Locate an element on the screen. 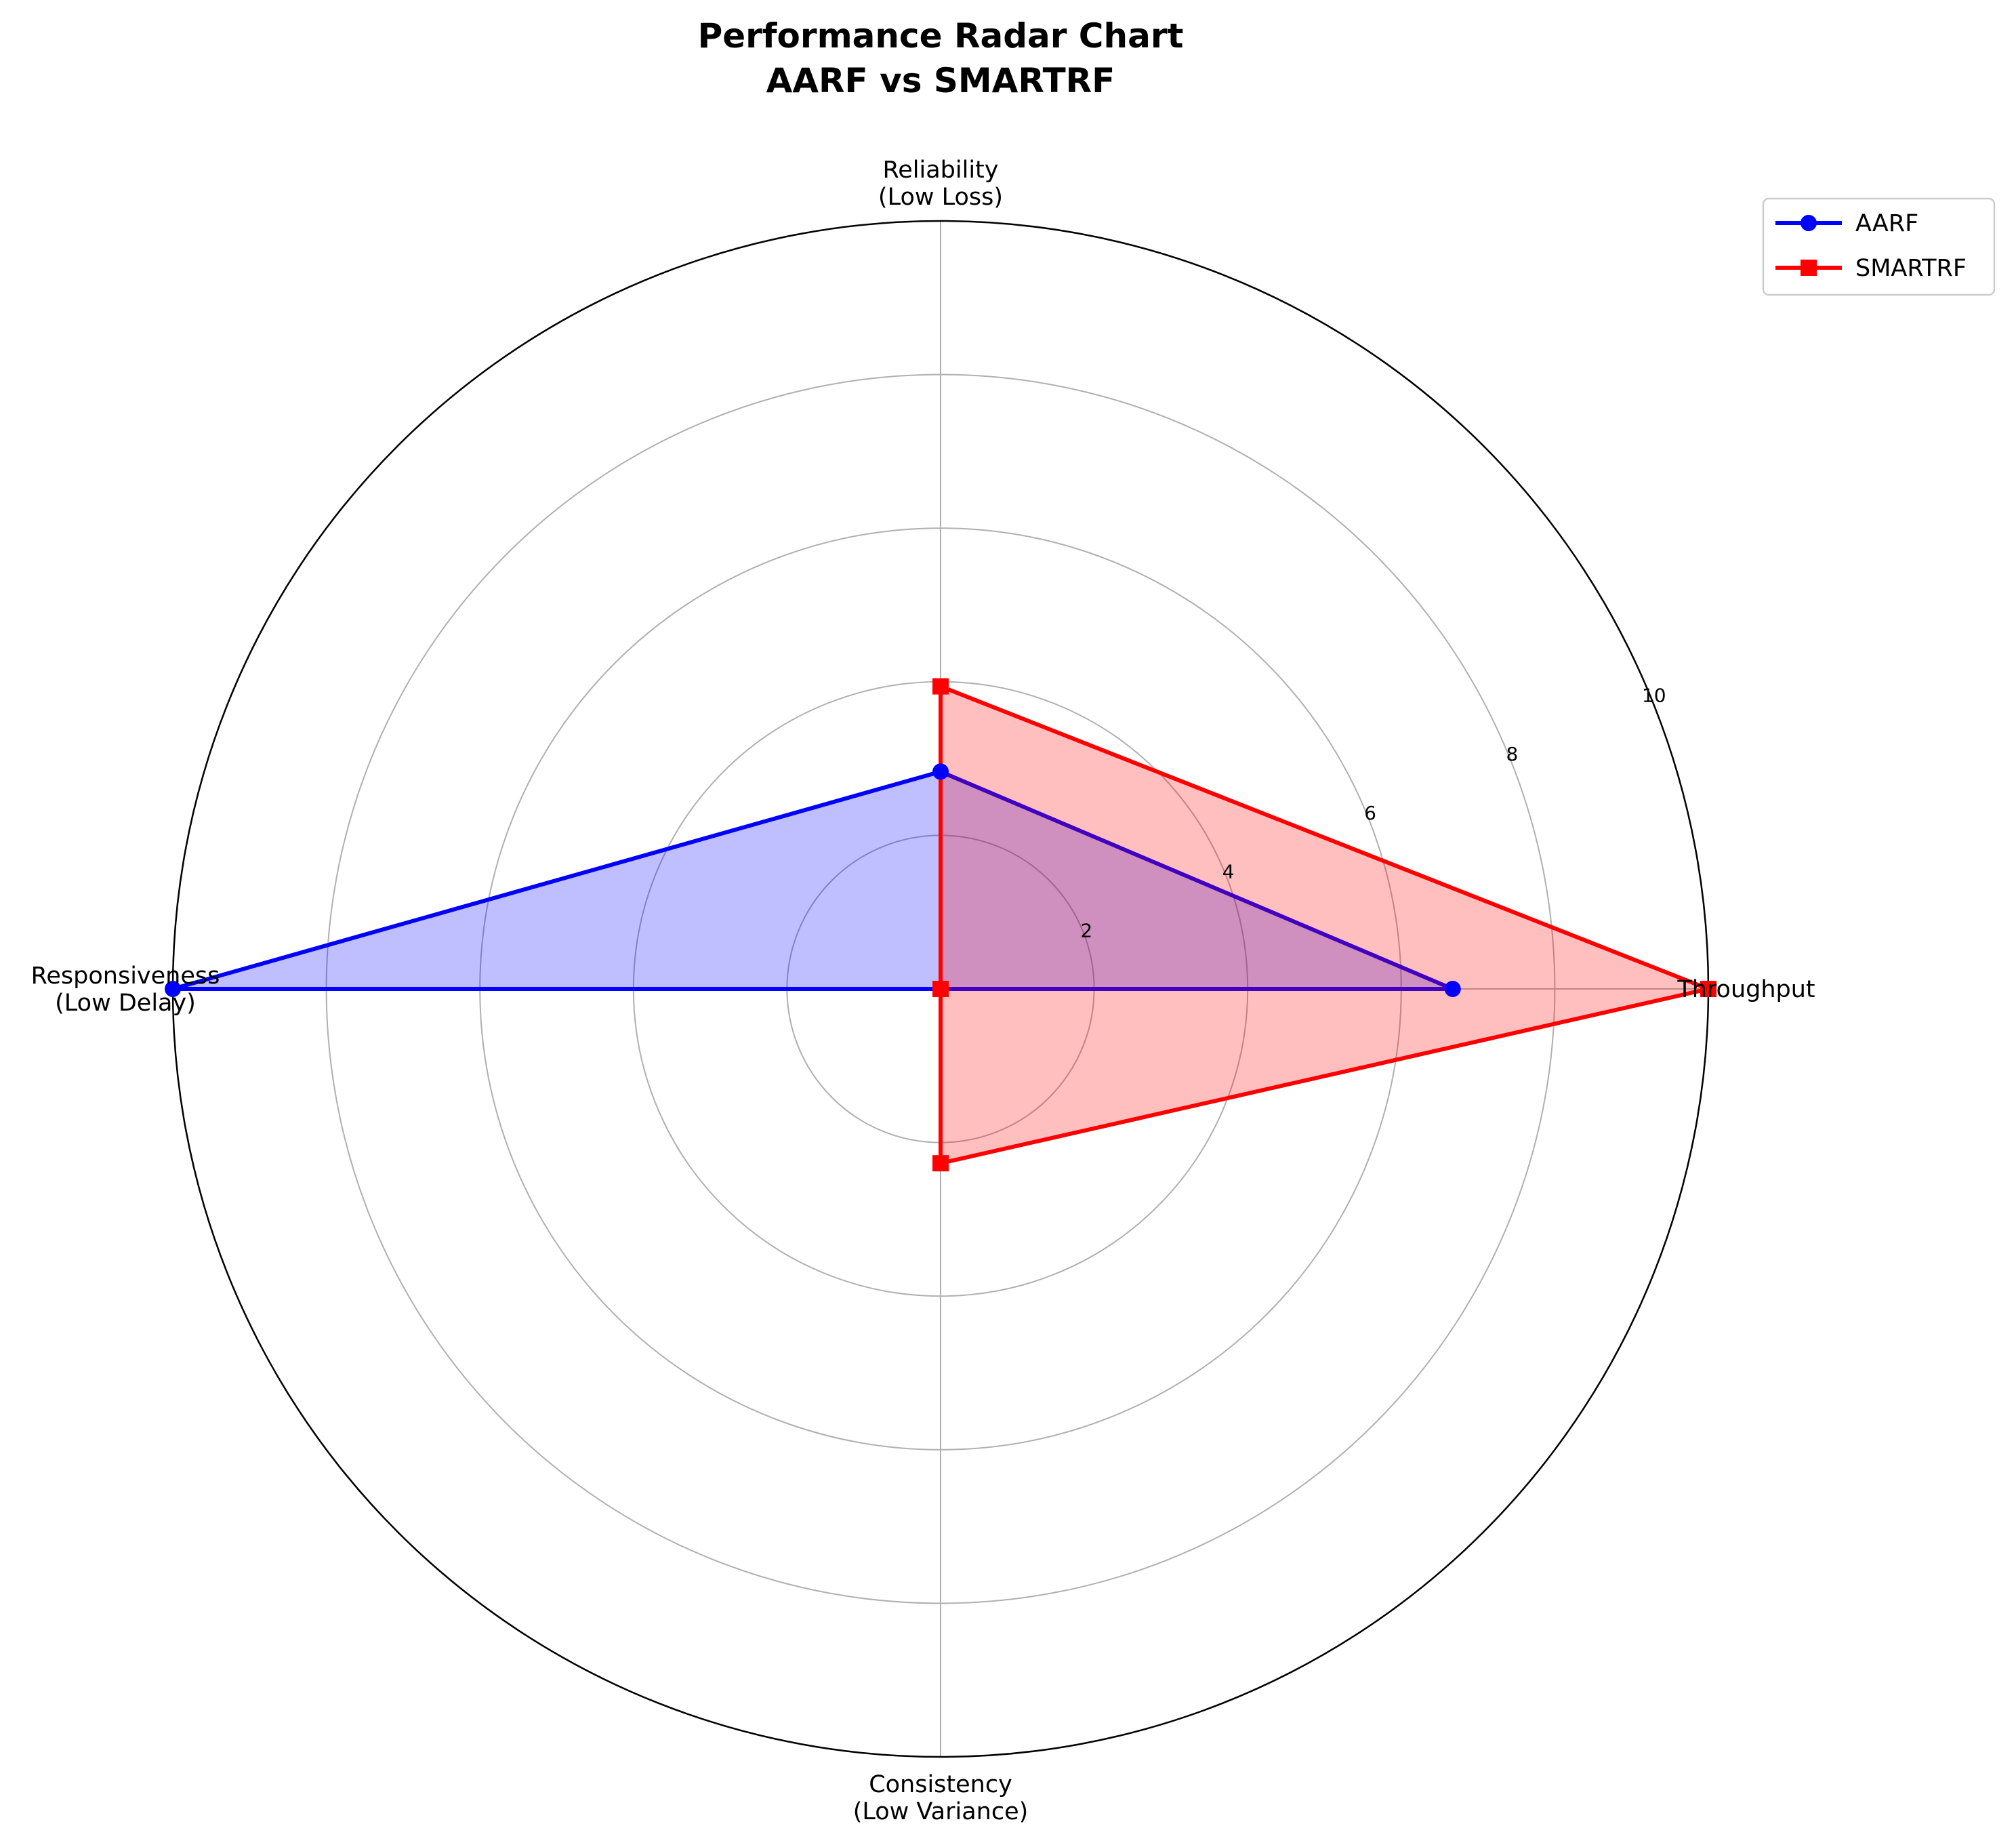 This screenshot has width=2016, height=1845. chart-title-line-1: Performance Radar Chart is located at coordinates (941, 36).